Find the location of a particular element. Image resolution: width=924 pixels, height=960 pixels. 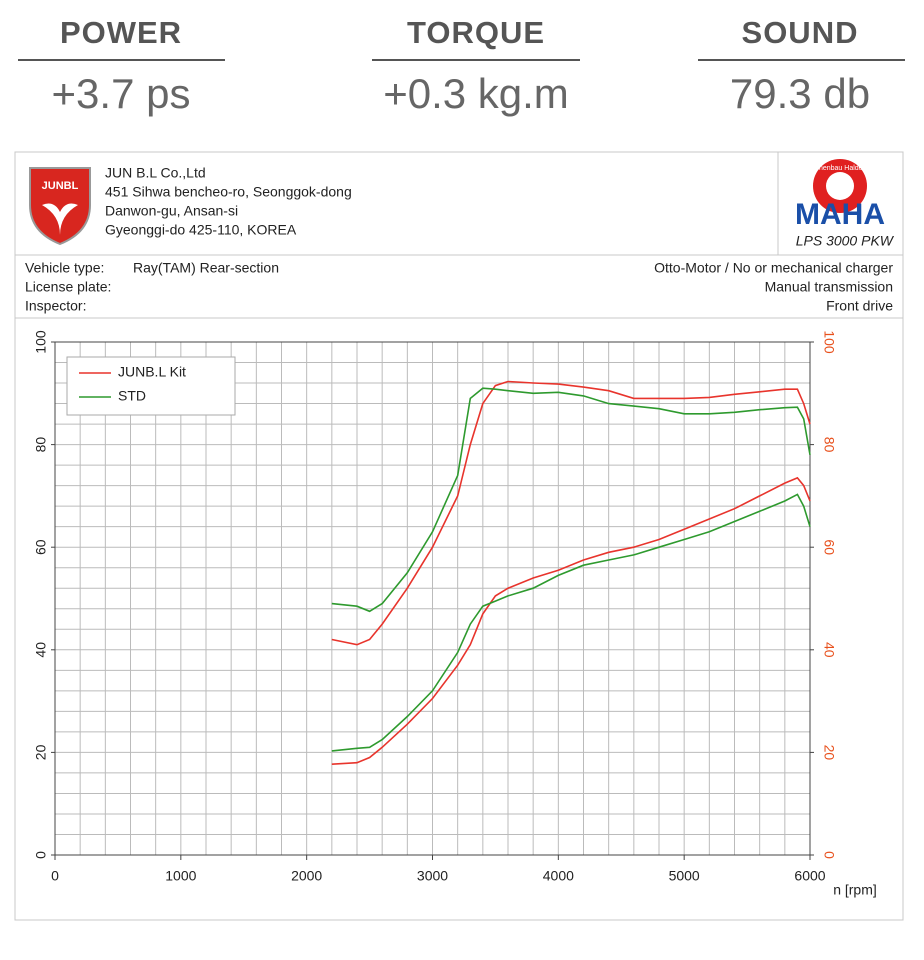

company-line: Danwon-gu, Ansan-si is located at coordinates (171, 211).